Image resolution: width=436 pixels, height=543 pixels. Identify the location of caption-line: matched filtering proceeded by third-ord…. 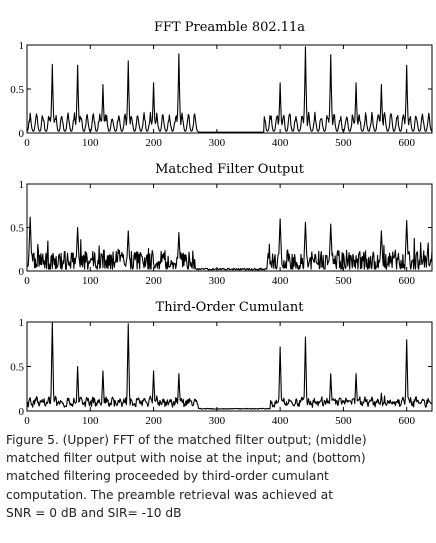
(167, 476).